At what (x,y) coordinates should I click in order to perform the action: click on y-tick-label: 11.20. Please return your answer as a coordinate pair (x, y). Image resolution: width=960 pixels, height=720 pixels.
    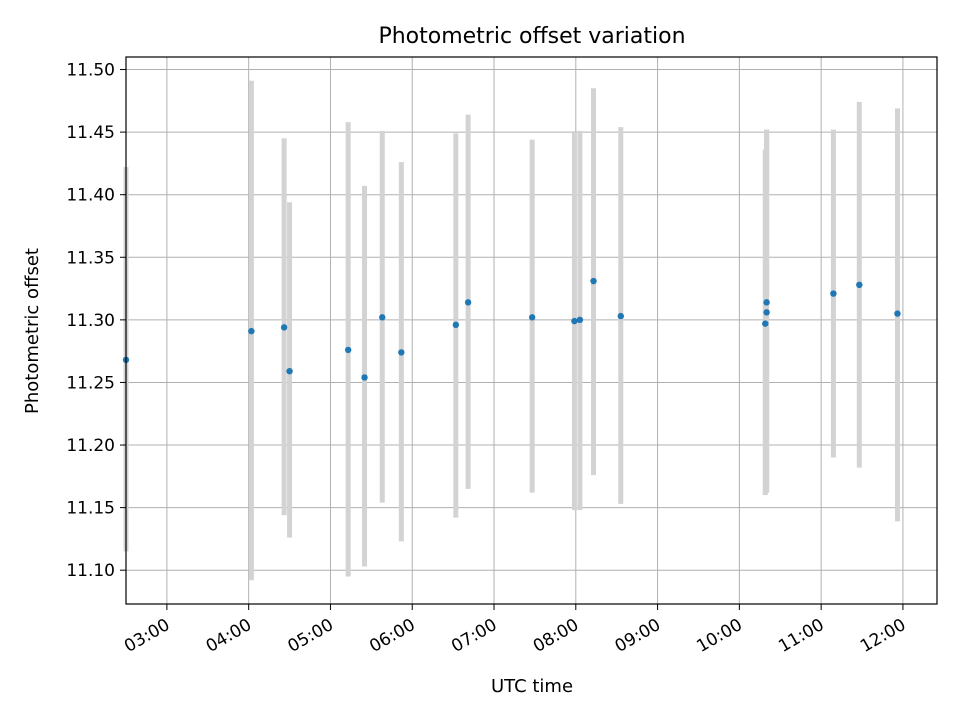
    Looking at the image, I should click on (90, 446).